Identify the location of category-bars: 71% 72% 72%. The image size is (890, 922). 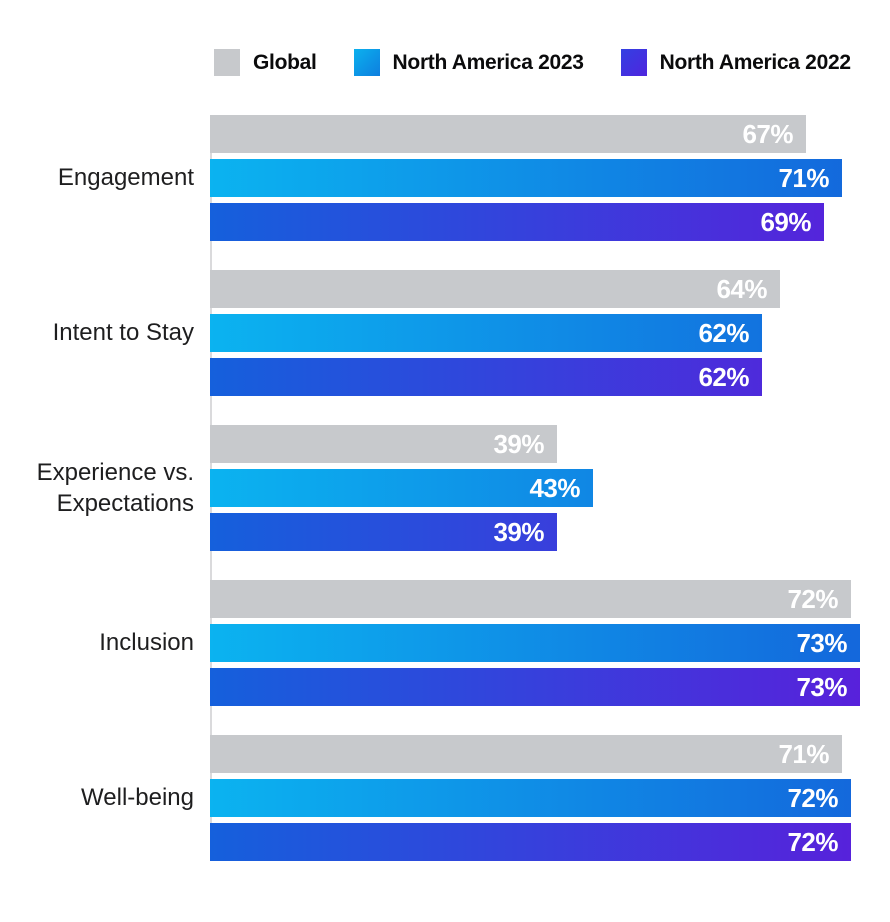
(550, 798).